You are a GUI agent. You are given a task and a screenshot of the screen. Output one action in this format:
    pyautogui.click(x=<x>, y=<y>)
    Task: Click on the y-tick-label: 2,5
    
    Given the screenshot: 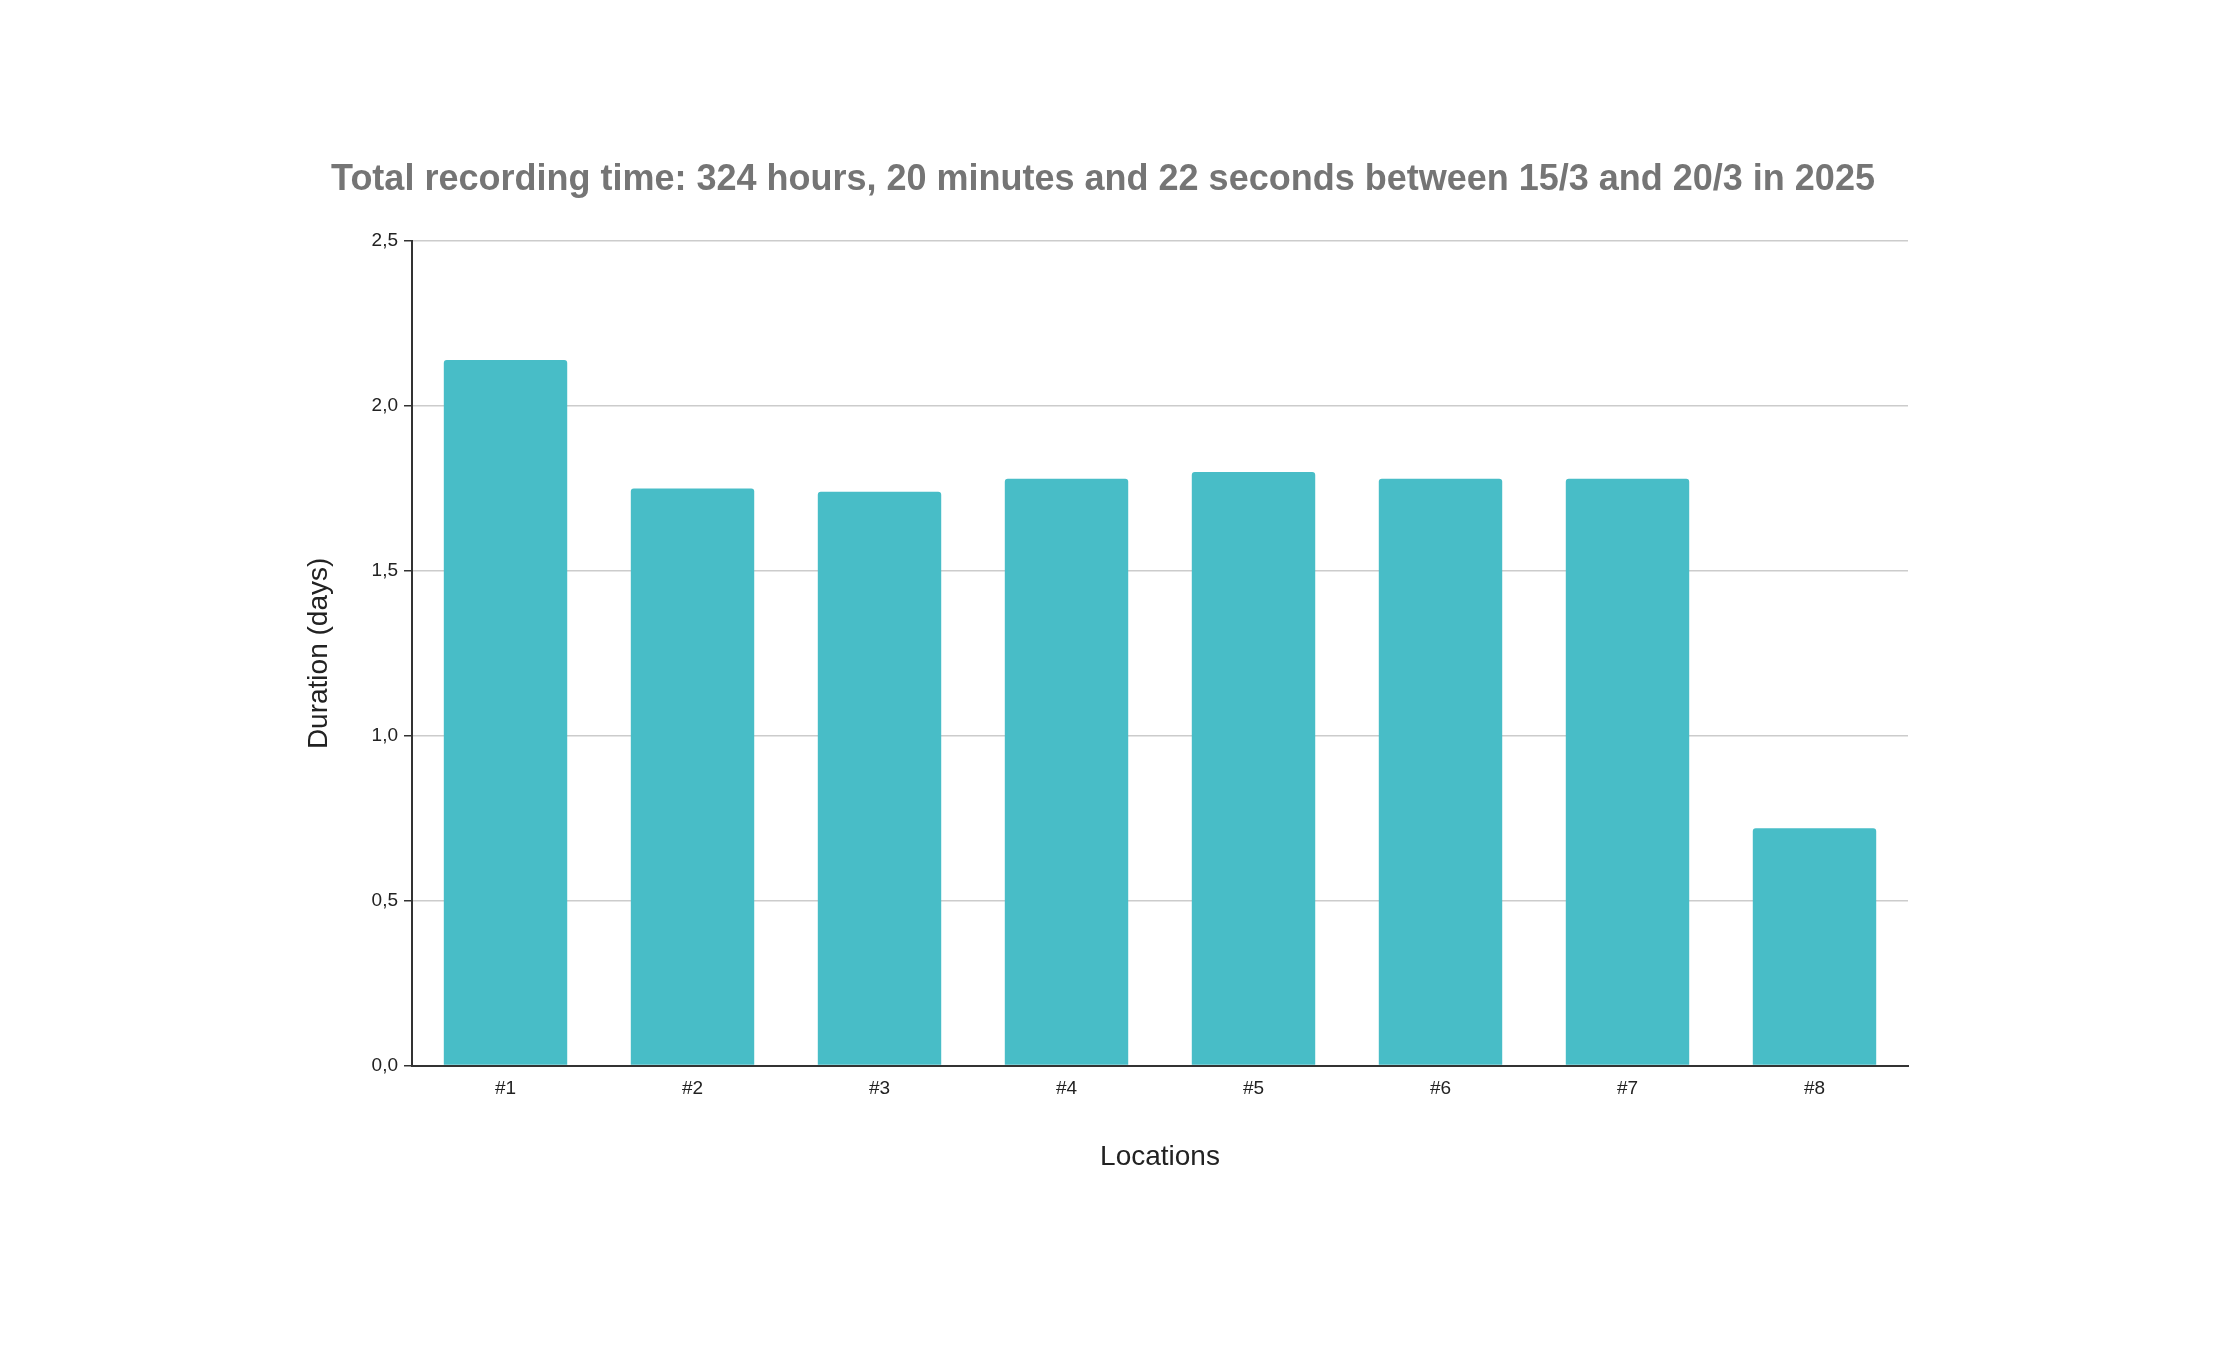 What is the action you would take?
    pyautogui.click(x=385, y=240)
    